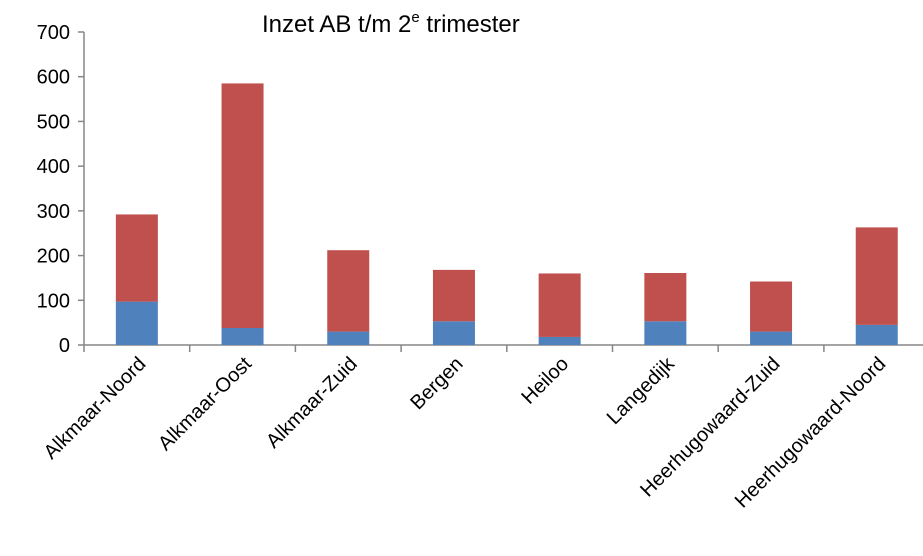  Describe the element at coordinates (641, 390) in the screenshot. I see `x-category-label: Langedijk` at that location.